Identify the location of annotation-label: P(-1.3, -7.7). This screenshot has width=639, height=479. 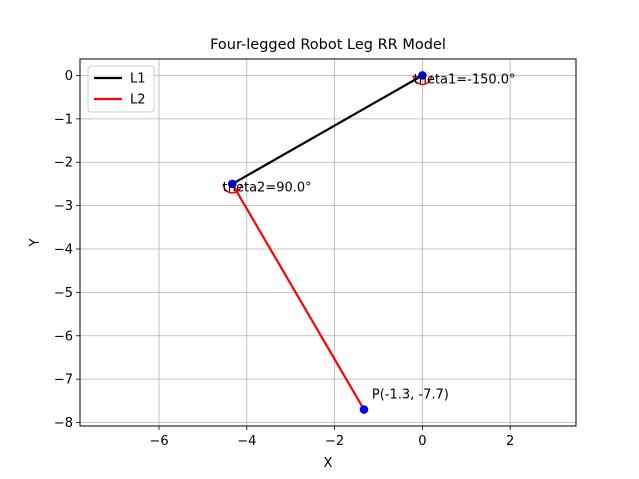
(410, 395).